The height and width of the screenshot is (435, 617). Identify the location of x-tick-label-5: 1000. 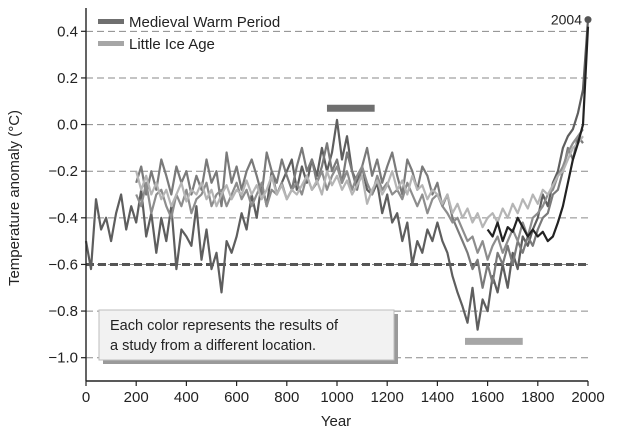
(336, 397).